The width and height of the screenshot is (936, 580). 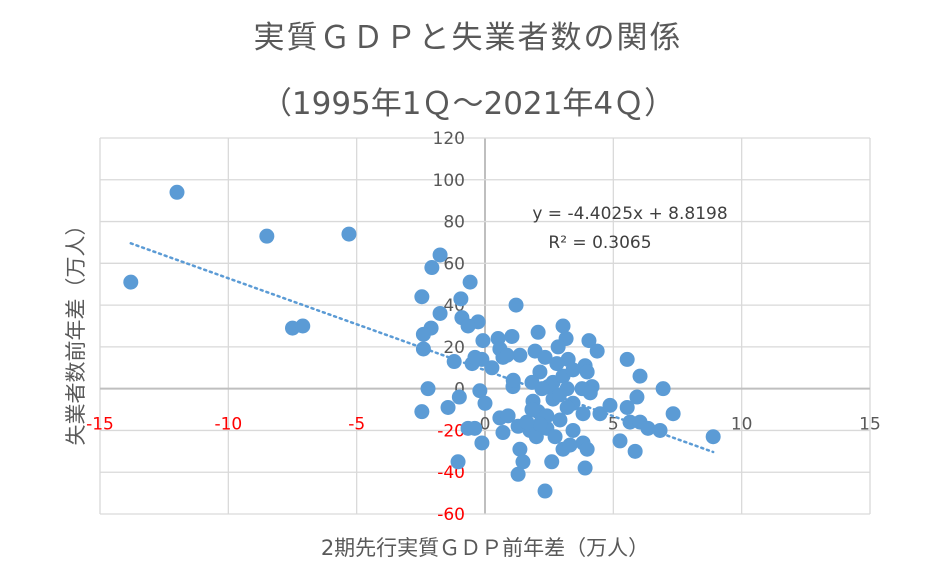 What do you see at coordinates (742, 425) in the screenshot?
I see `x-tick-label: 10` at bounding box center [742, 425].